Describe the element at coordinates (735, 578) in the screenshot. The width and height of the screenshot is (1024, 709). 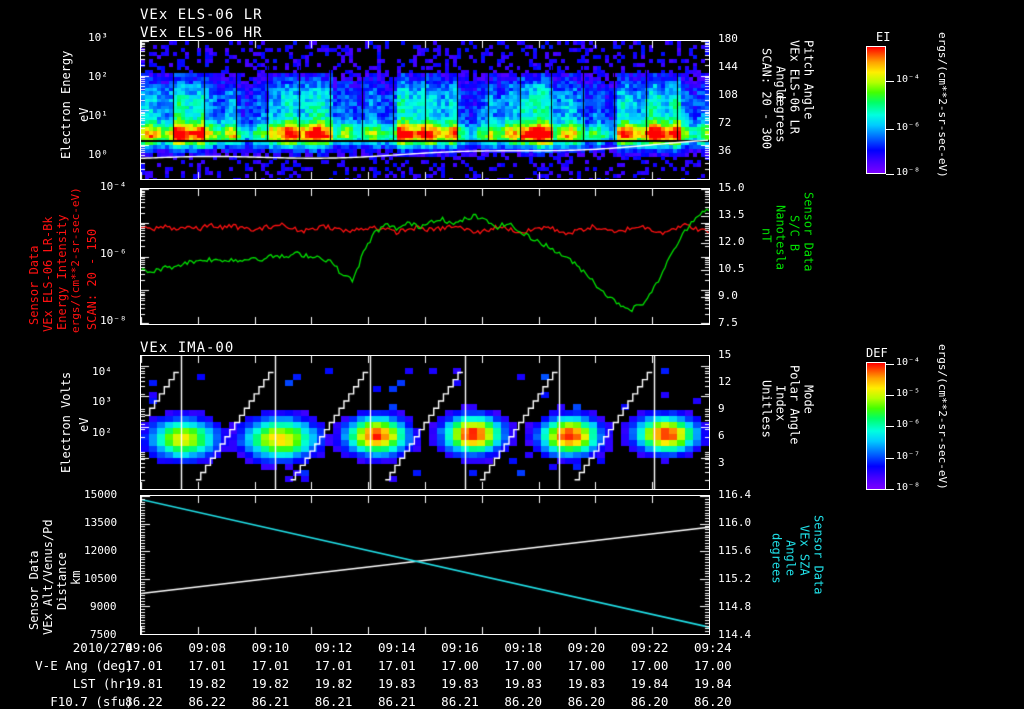
I see `panel4-right-tick-3: 115.2` at that location.